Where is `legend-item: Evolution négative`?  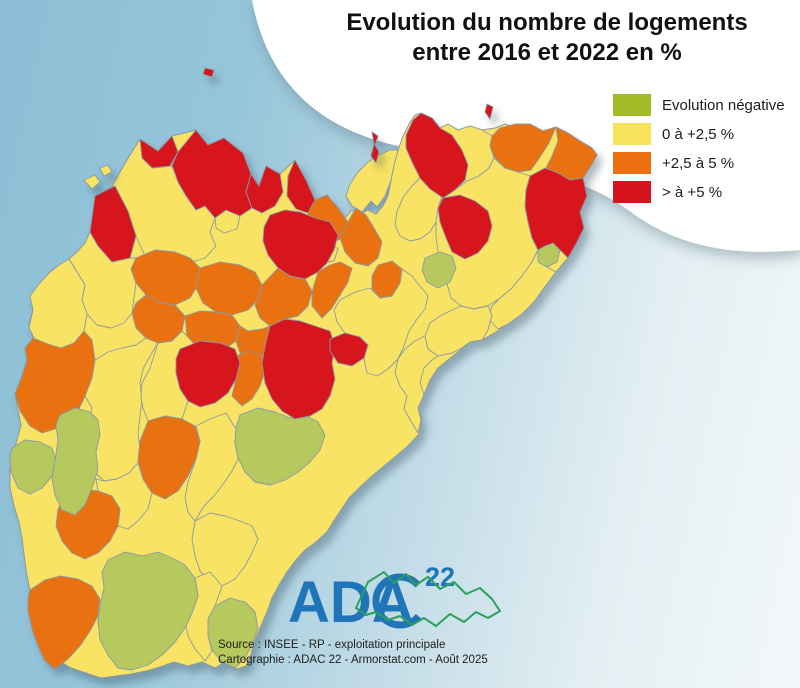
legend-item: Evolution négative is located at coordinates (699, 105).